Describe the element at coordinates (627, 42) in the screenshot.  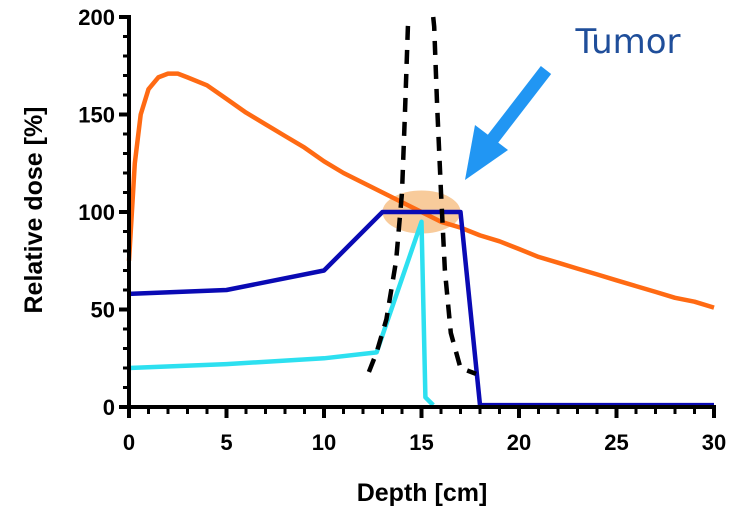
I see `tumor-annotation-label: Tumor` at that location.